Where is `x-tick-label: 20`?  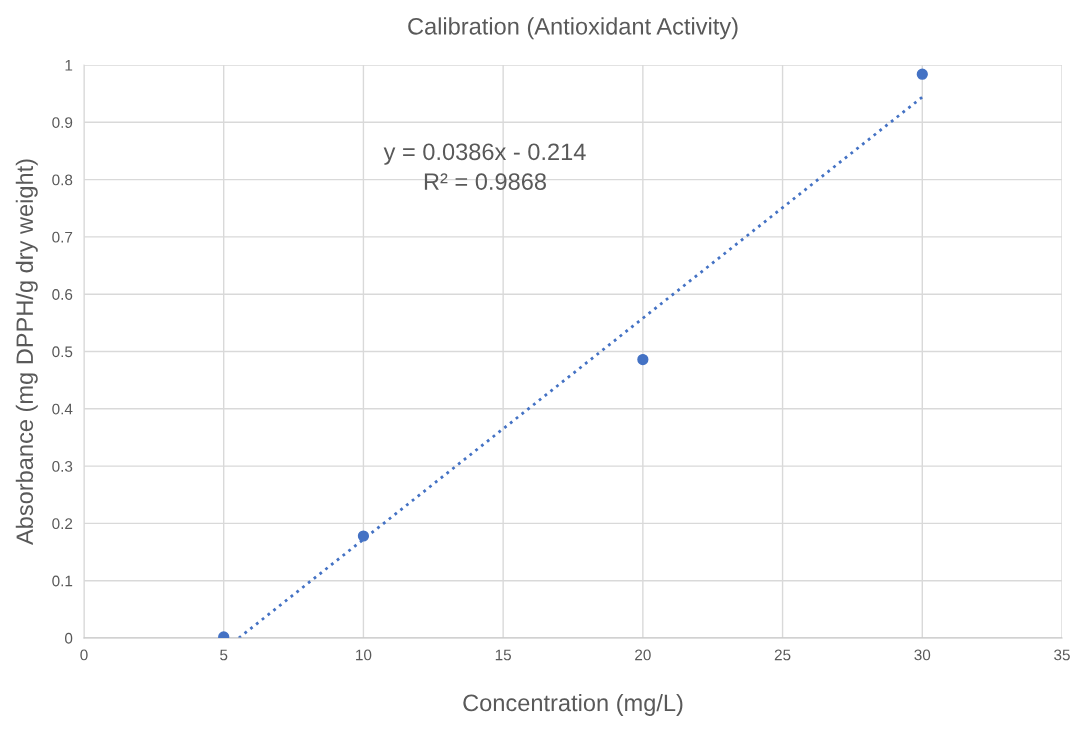
x-tick-label: 20 is located at coordinates (643, 655).